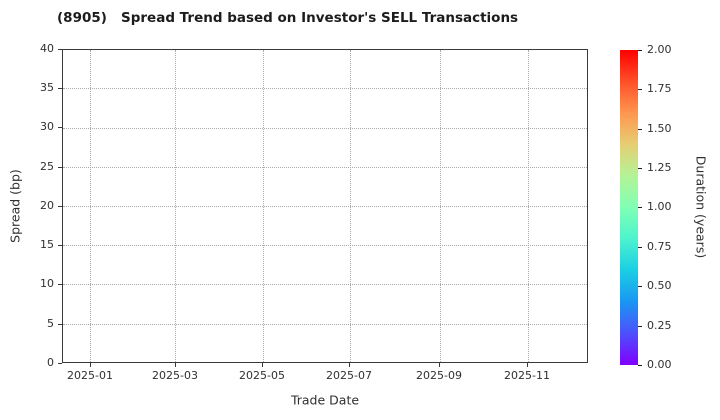 The image size is (720, 420). Describe the element at coordinates (659, 128) in the screenshot. I see `colorbar-tick-label: 1.50` at that location.